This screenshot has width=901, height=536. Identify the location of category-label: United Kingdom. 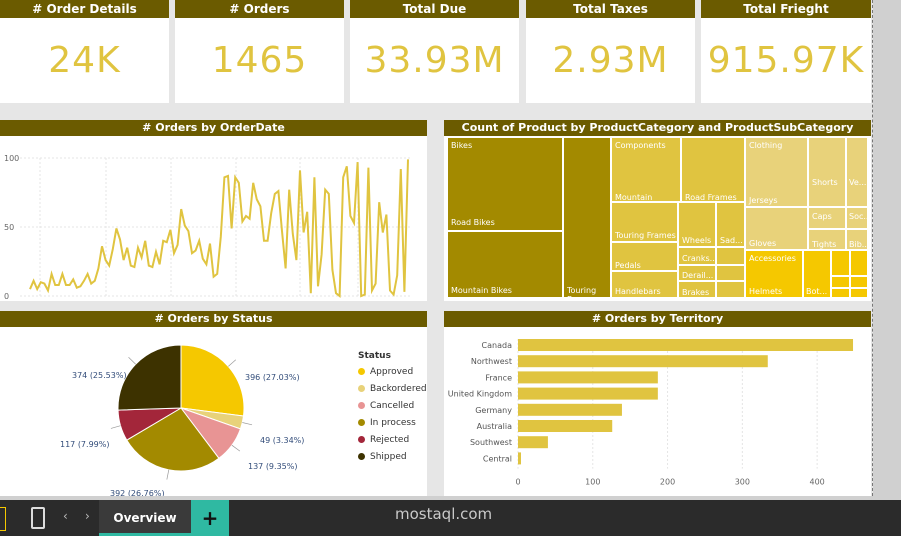
(480, 394).